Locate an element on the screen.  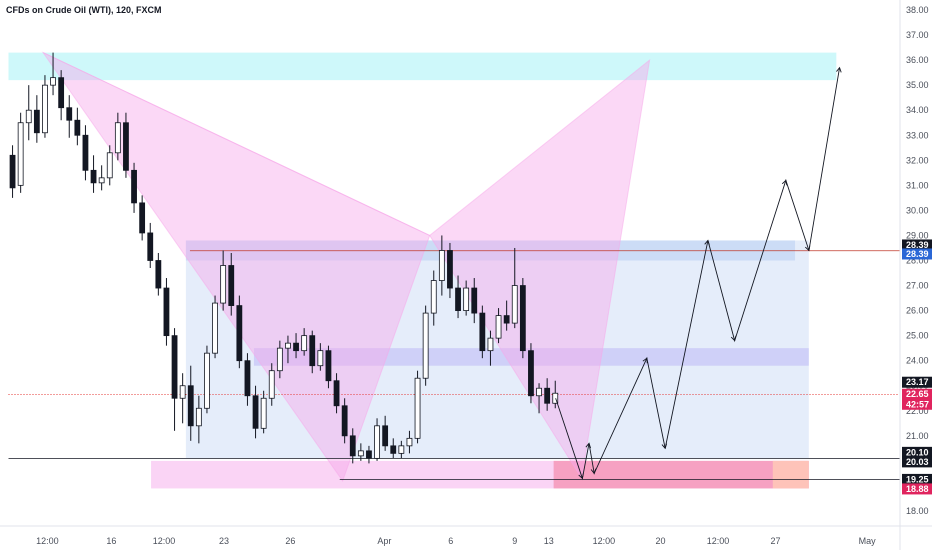
time-tick-label: 12:00 is located at coordinates (47, 541).